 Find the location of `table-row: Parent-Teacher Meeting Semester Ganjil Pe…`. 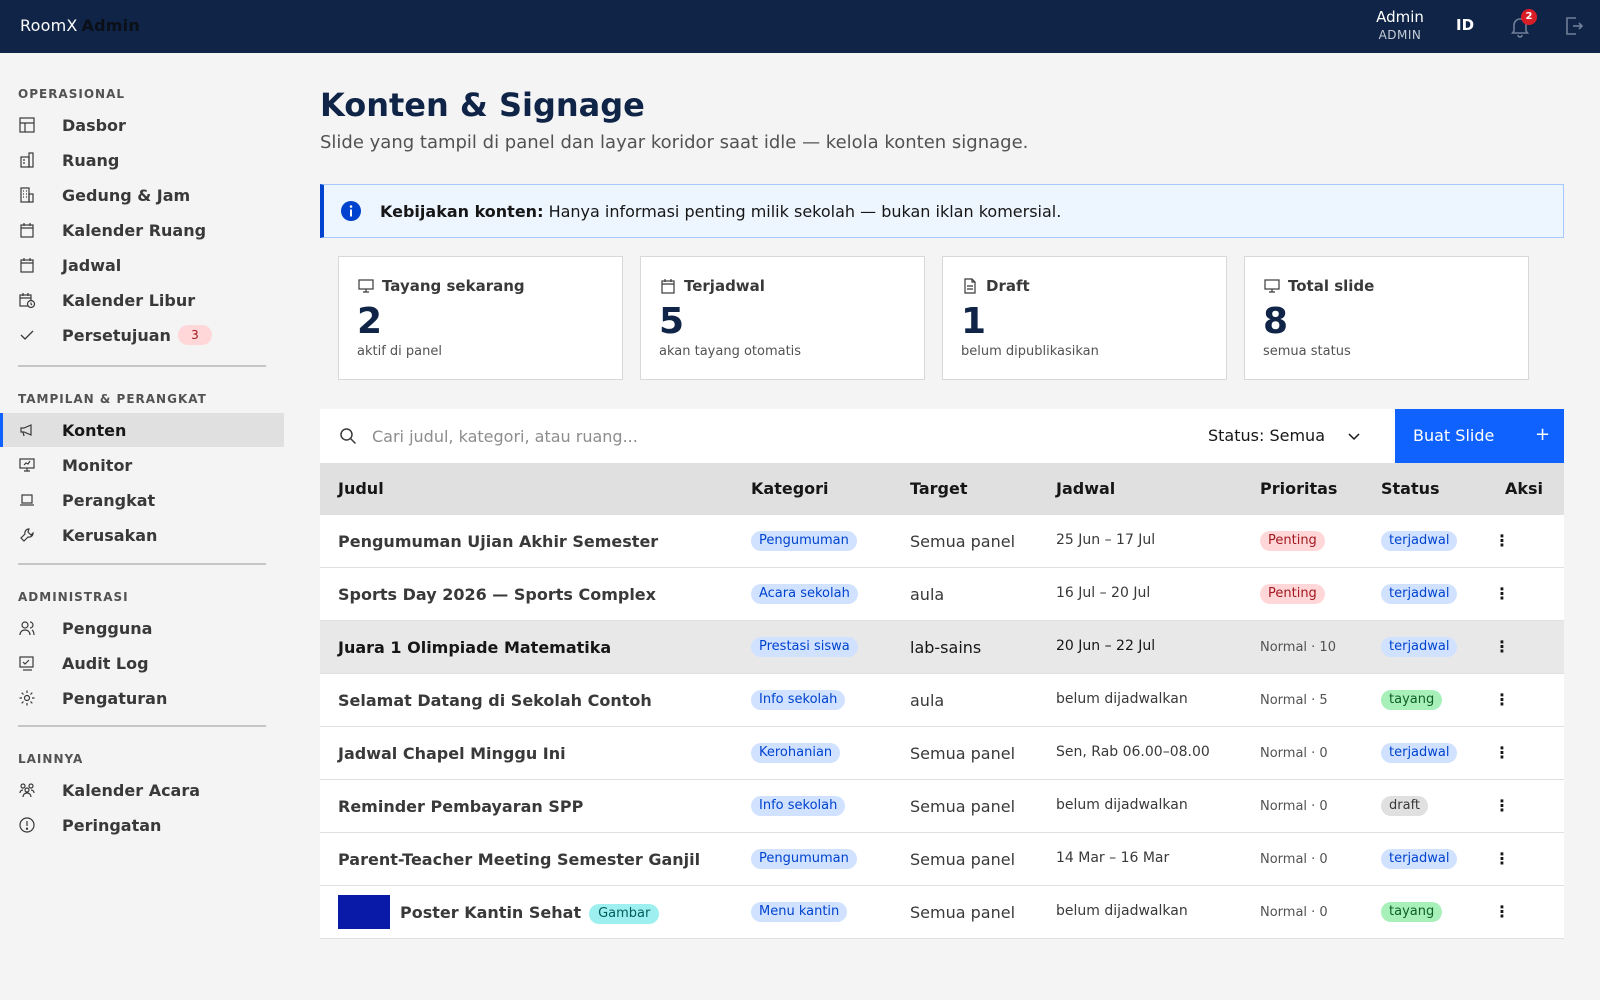

table-row: Parent-Teacher Meeting Semester Ganjil Pe… is located at coordinates (942, 859).